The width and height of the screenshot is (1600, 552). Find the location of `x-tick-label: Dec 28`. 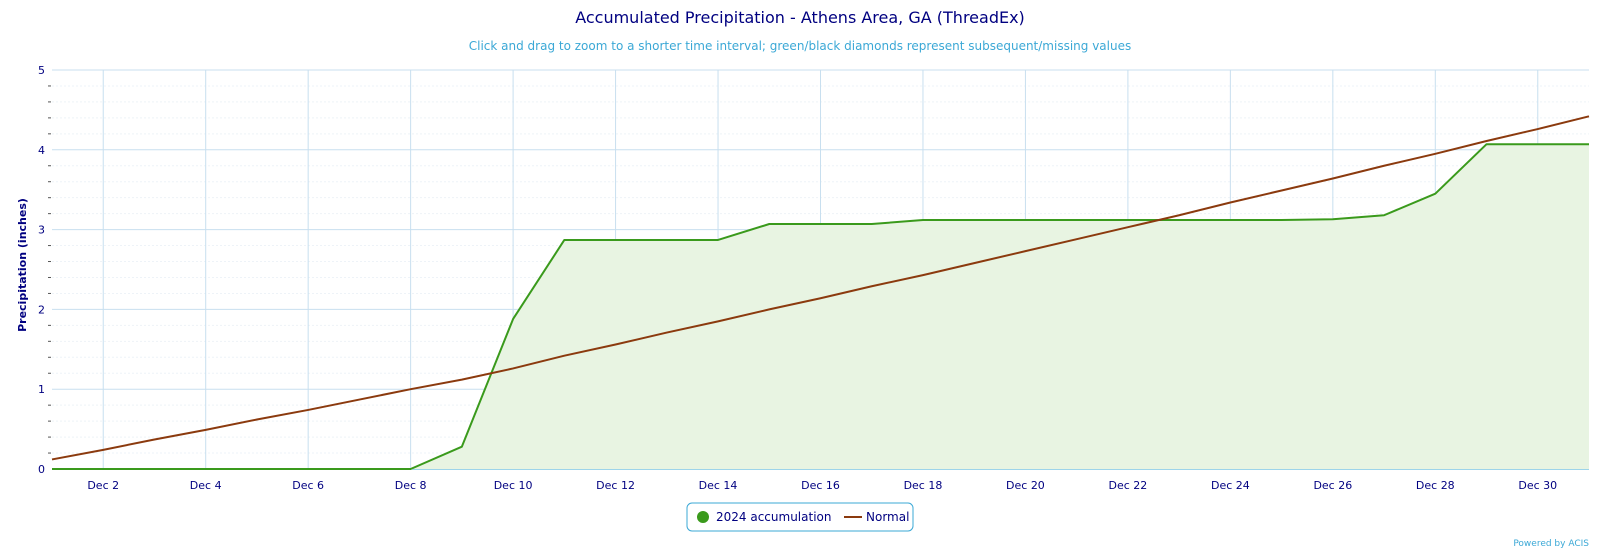

x-tick-label: Dec 28 is located at coordinates (1435, 485).